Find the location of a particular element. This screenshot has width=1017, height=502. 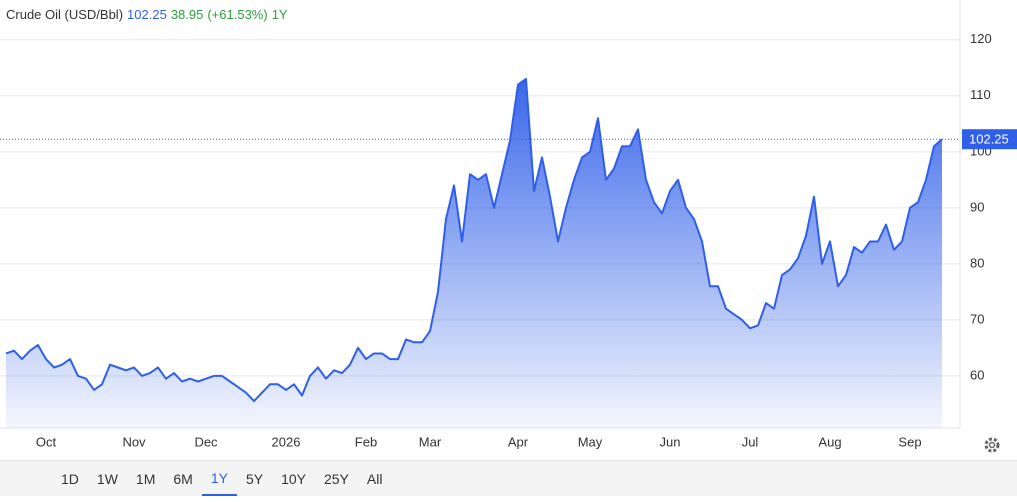

range-button: 1Y is located at coordinates (219, 478).